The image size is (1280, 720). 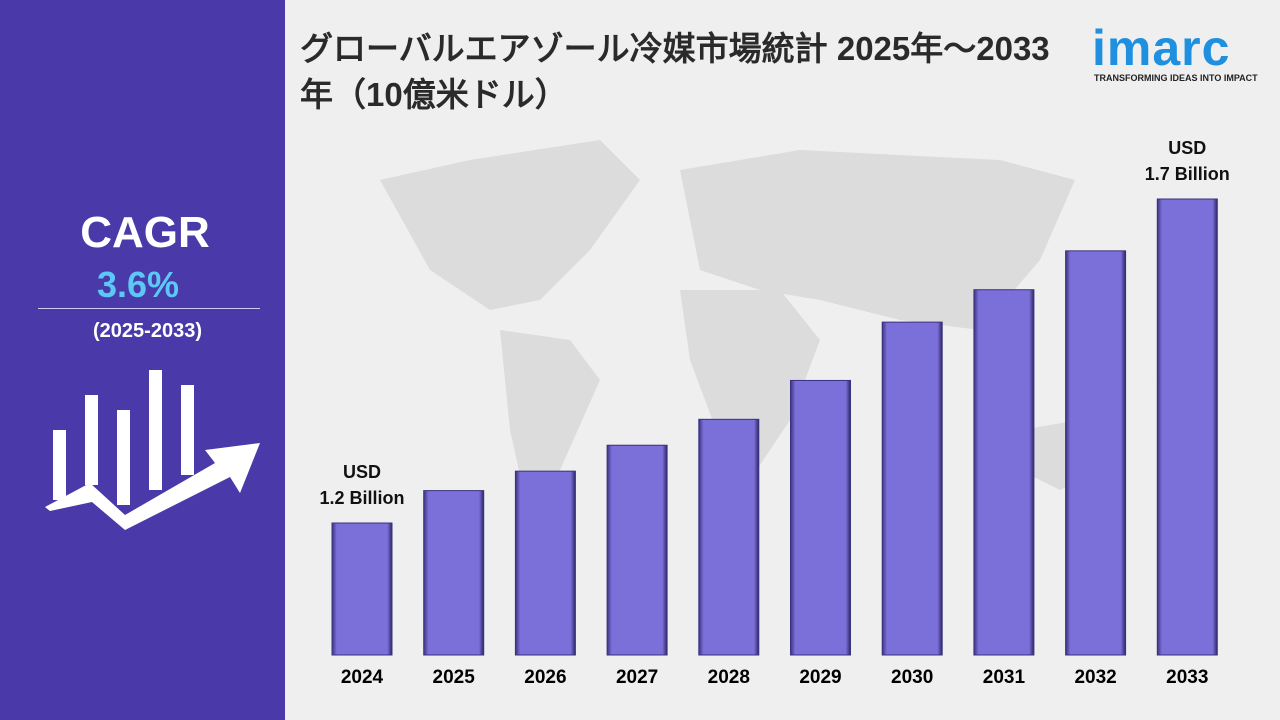 I want to click on divider, so click(x=149, y=308).